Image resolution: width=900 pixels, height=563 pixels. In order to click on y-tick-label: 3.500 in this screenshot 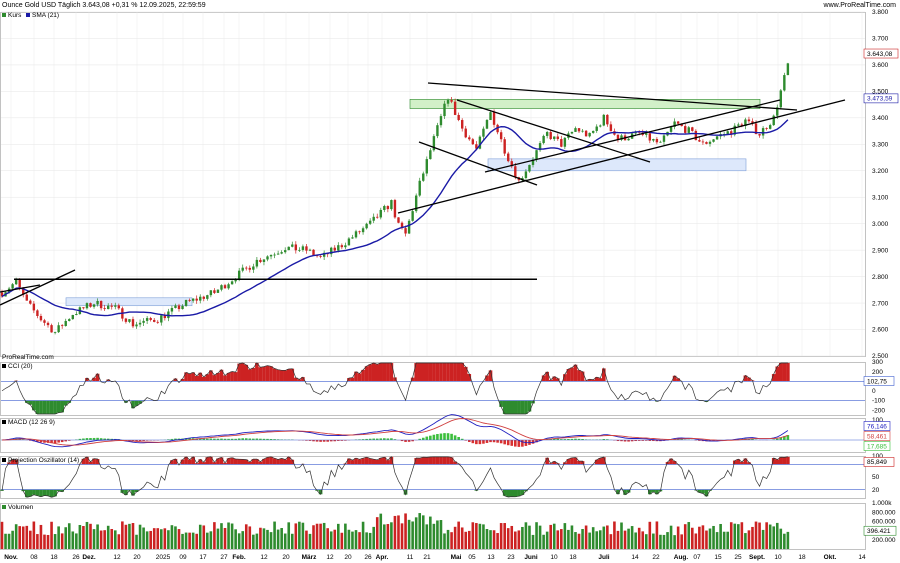, I will do `click(880, 92)`.